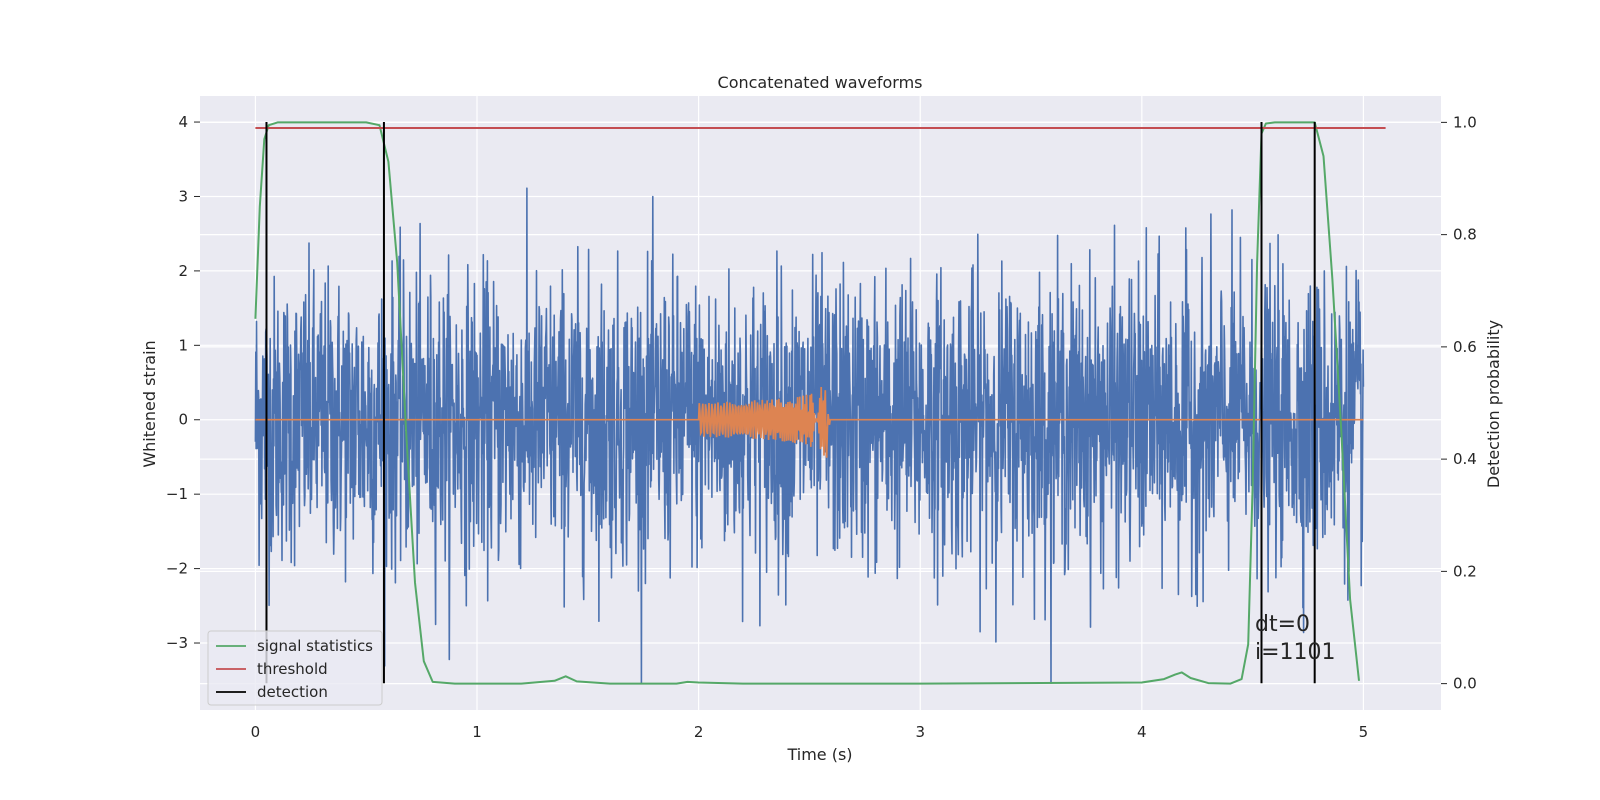 This screenshot has width=1600, height=800. What do you see at coordinates (810, 732) in the screenshot?
I see `x-axis-ticks: 0 1 2 3 4 5` at bounding box center [810, 732].